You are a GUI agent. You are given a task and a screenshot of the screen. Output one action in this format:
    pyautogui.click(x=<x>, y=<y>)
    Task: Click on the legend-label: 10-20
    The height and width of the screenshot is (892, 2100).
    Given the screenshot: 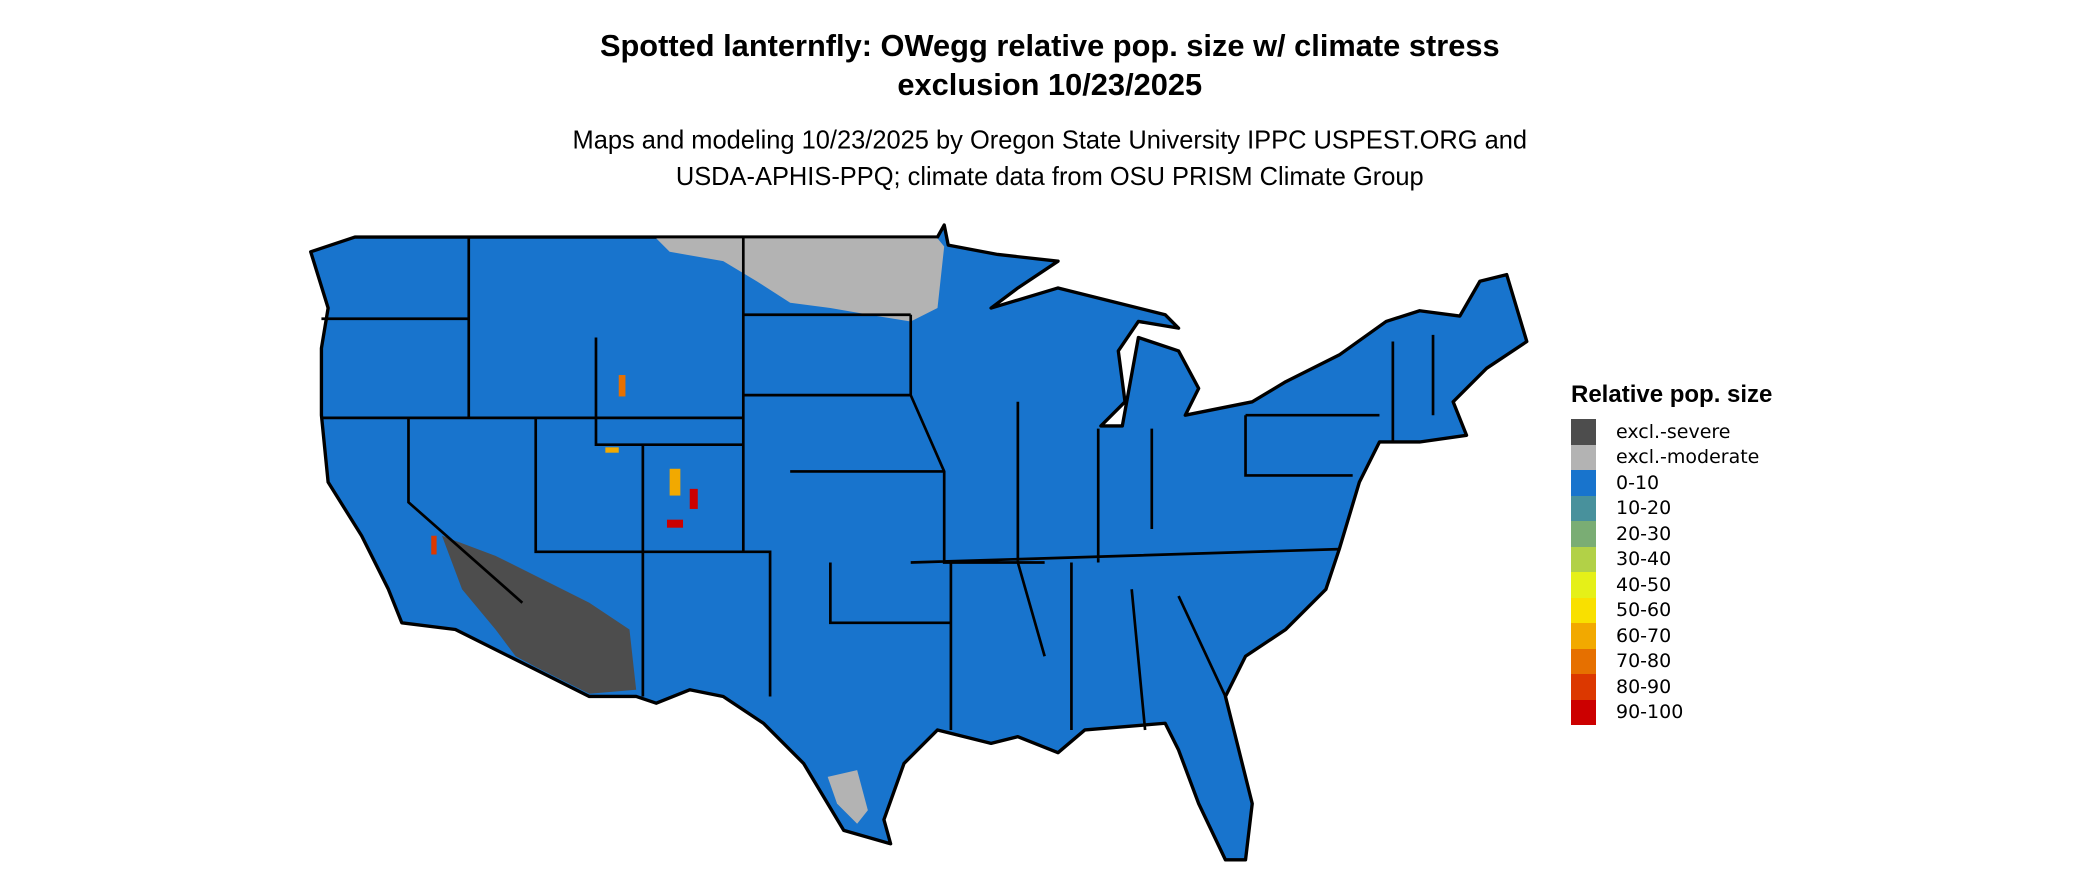 What is the action you would take?
    pyautogui.click(x=1644, y=508)
    